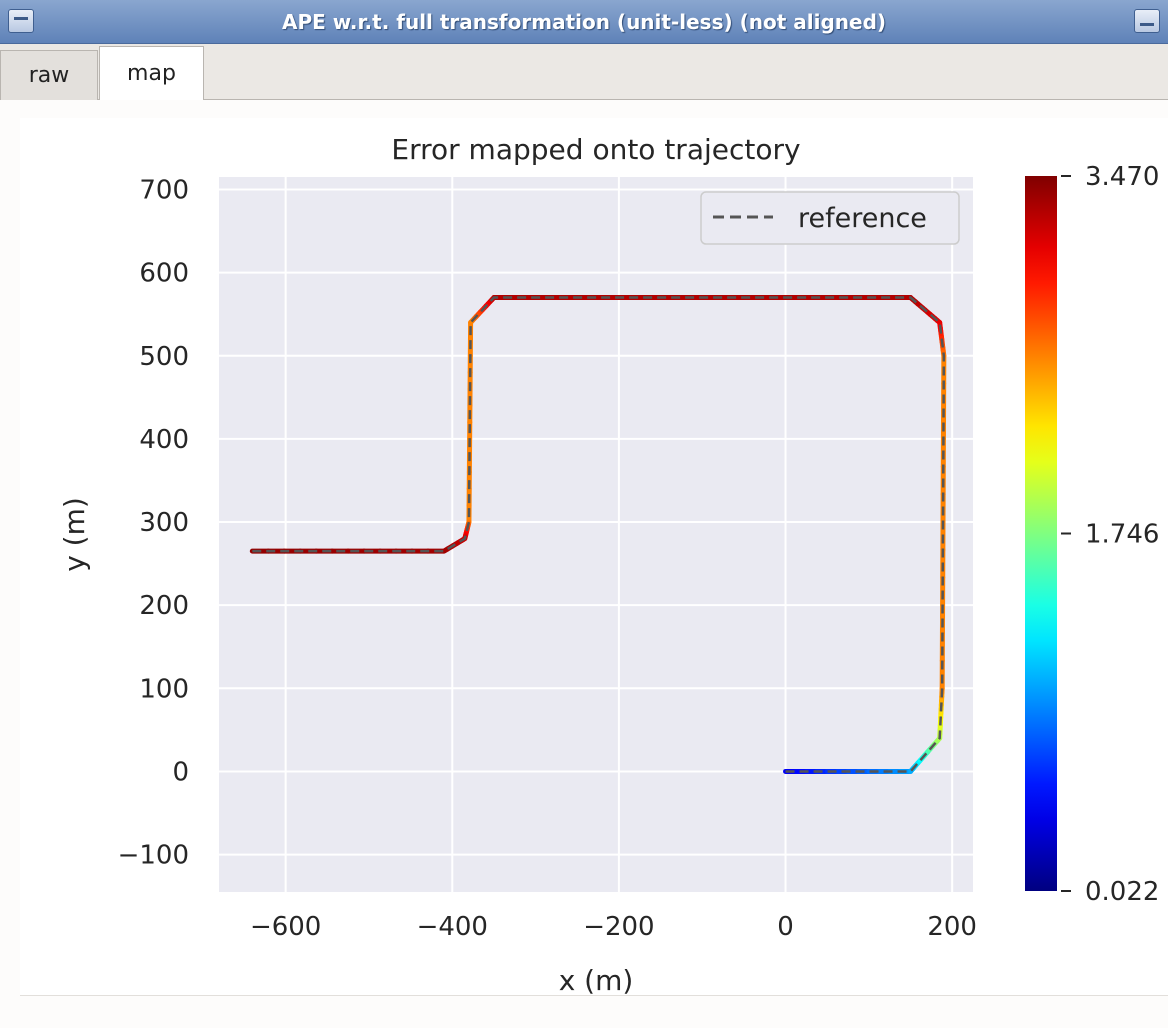  Describe the element at coordinates (285, 927) in the screenshot. I see `x-tick-label: −600` at that location.